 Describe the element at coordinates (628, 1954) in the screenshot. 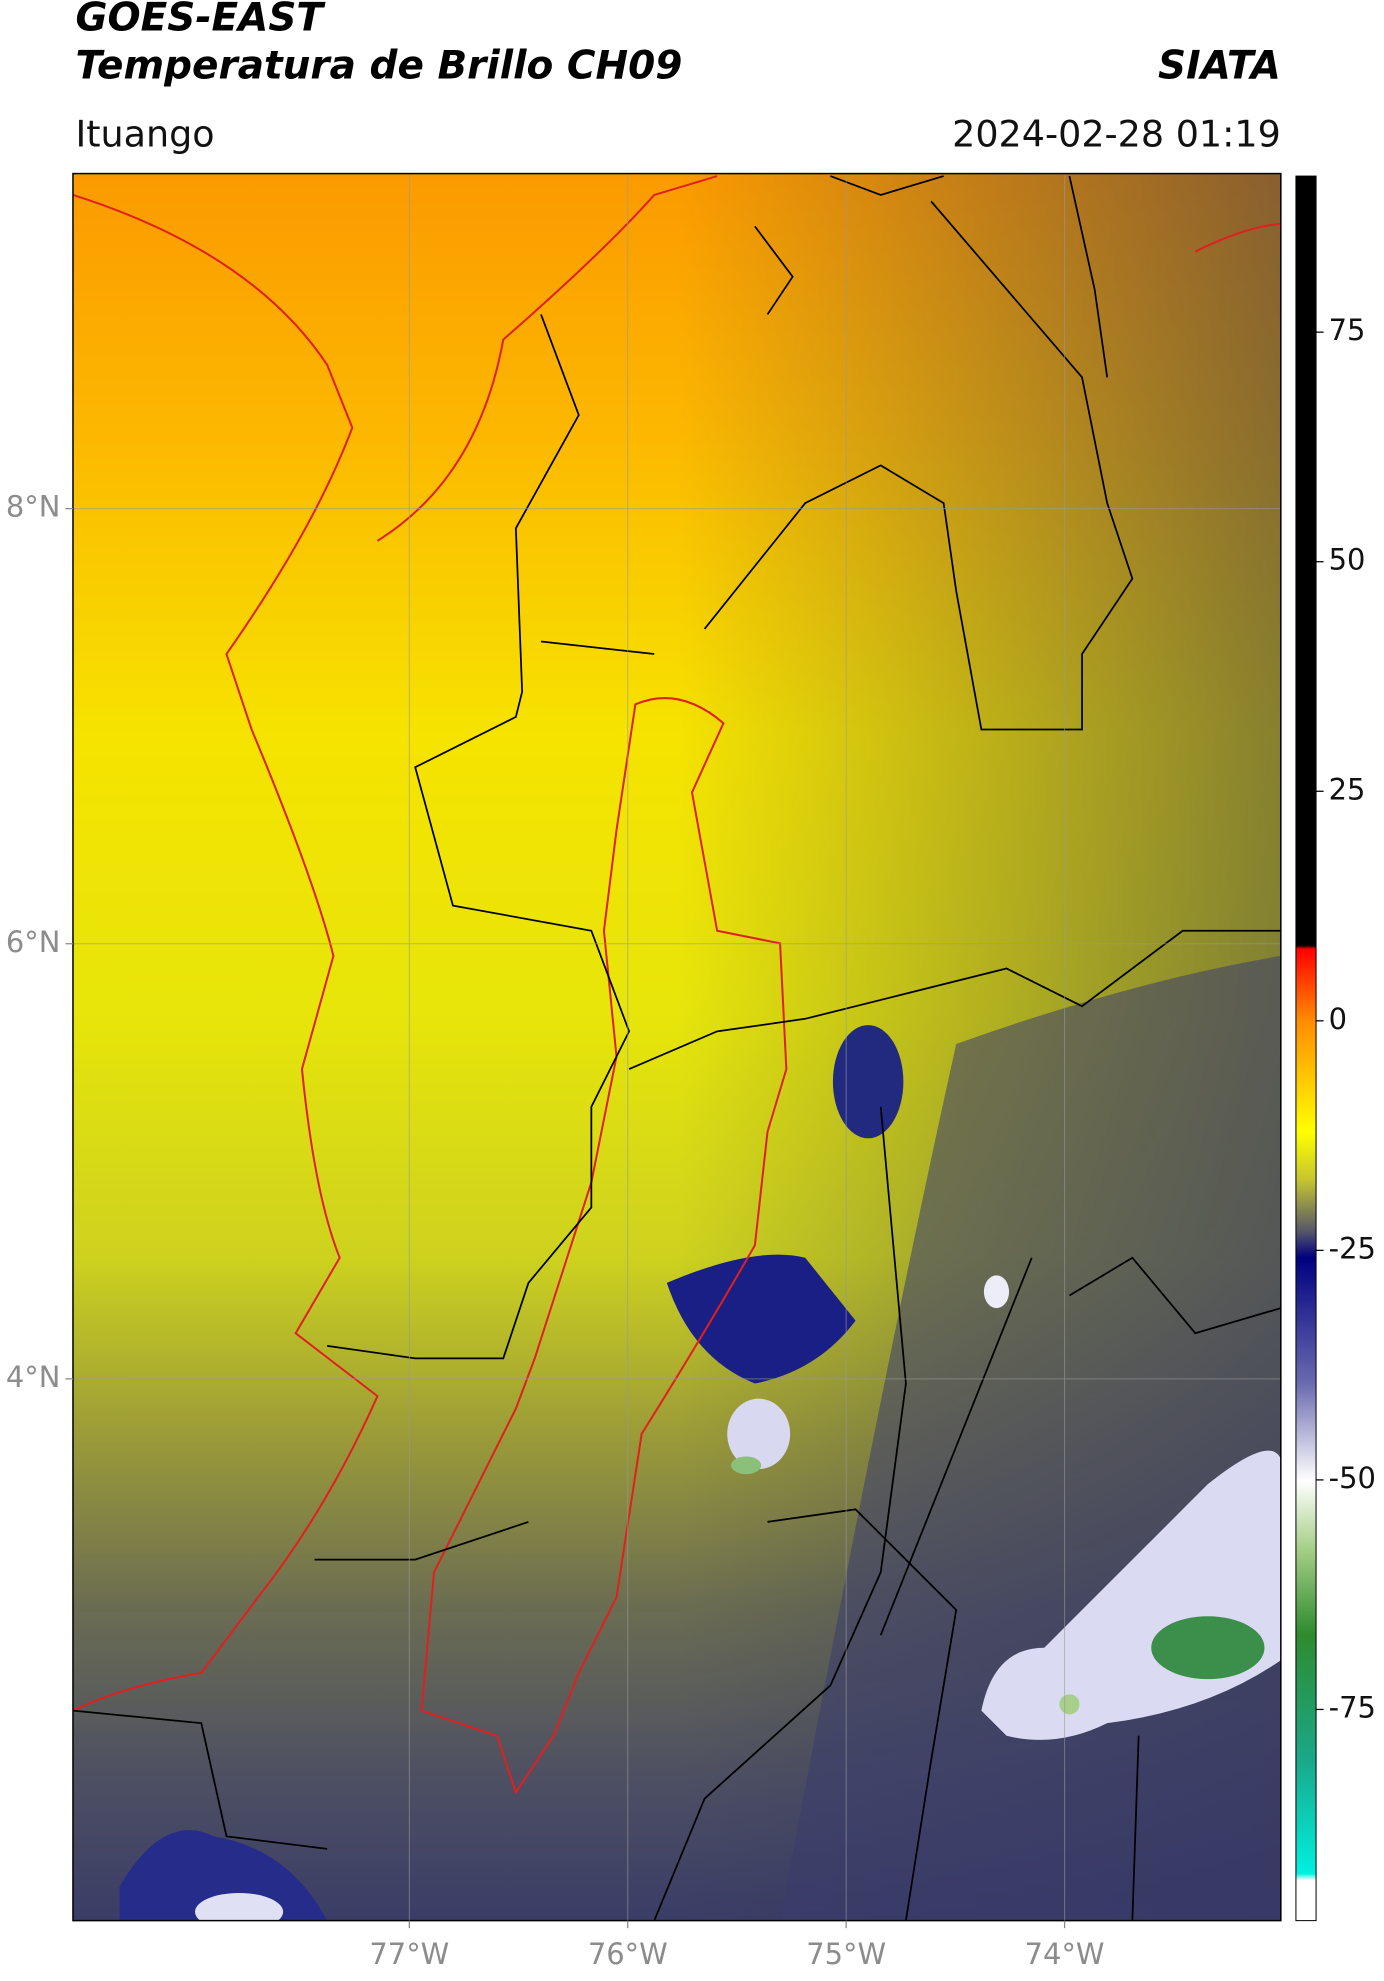

I see `x-tick-label: 76°W` at that location.